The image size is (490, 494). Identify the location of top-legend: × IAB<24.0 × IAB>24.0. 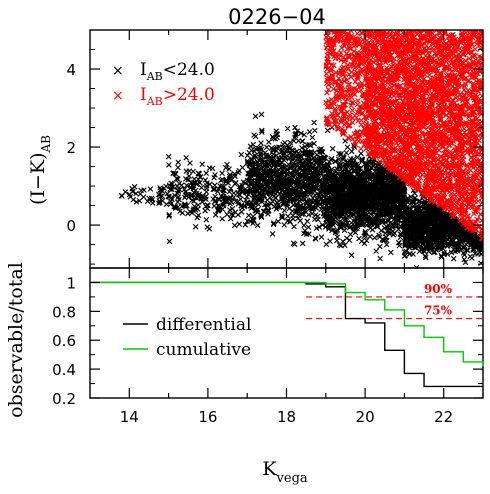
(163, 84).